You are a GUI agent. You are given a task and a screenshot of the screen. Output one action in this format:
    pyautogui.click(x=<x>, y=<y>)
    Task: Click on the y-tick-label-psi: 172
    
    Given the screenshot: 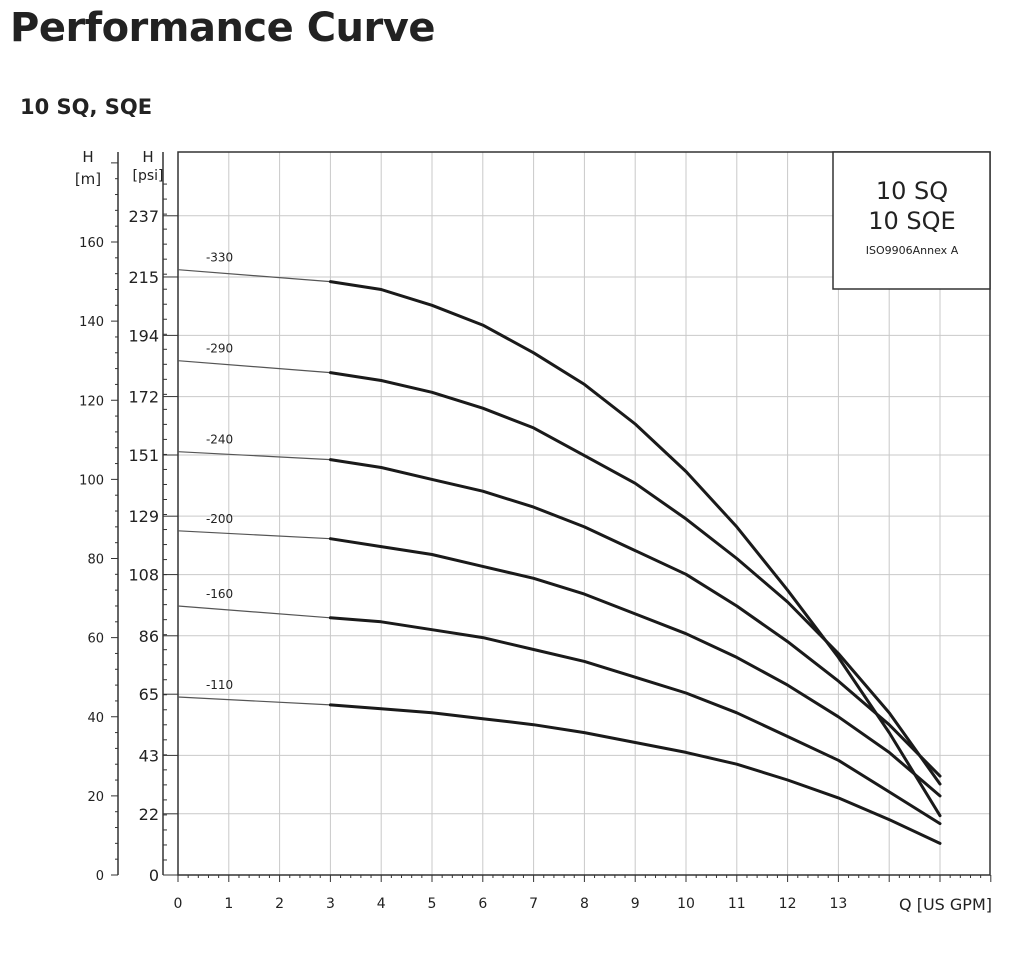 What is the action you would take?
    pyautogui.click(x=143, y=397)
    